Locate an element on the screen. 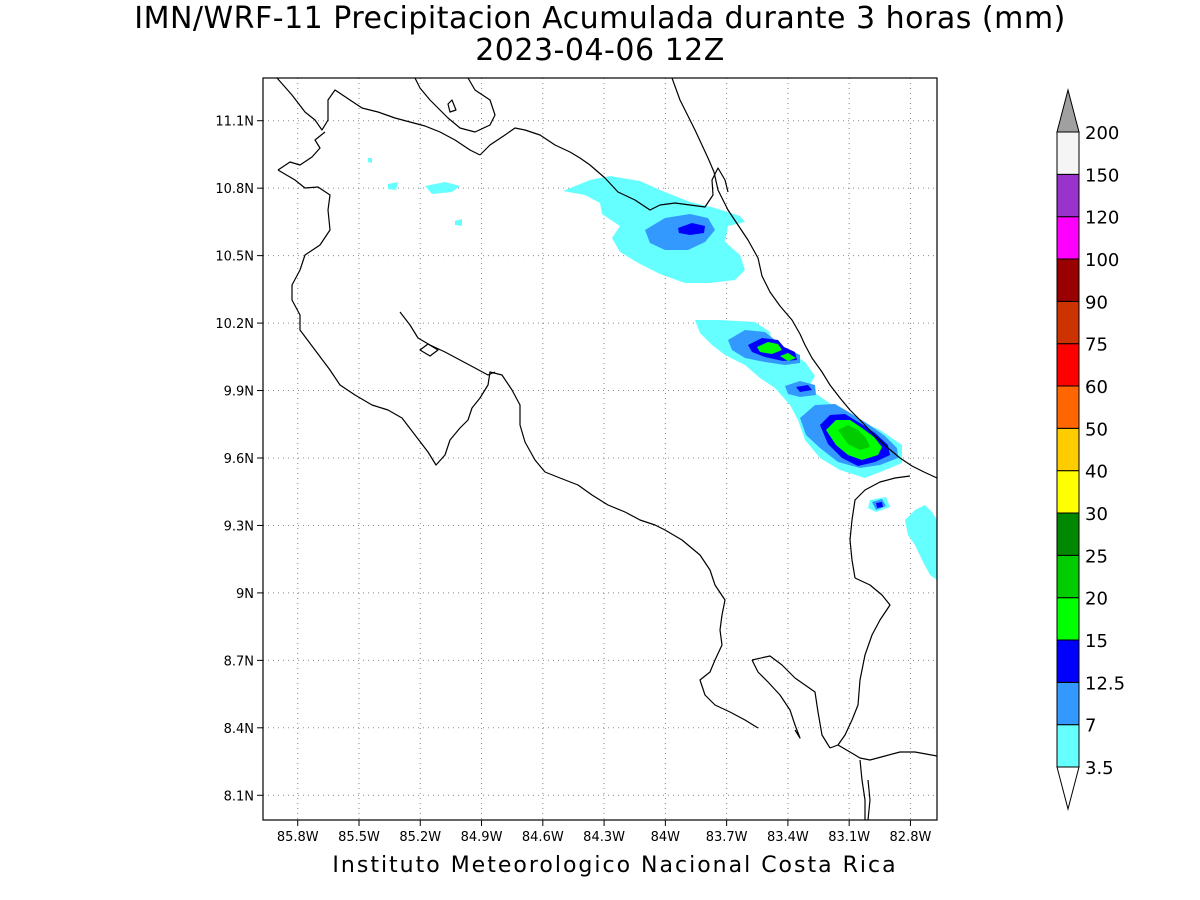 Image resolution: width=1200 pixels, height=900 pixels. lat-tick-label: 9N is located at coordinates (245, 594).